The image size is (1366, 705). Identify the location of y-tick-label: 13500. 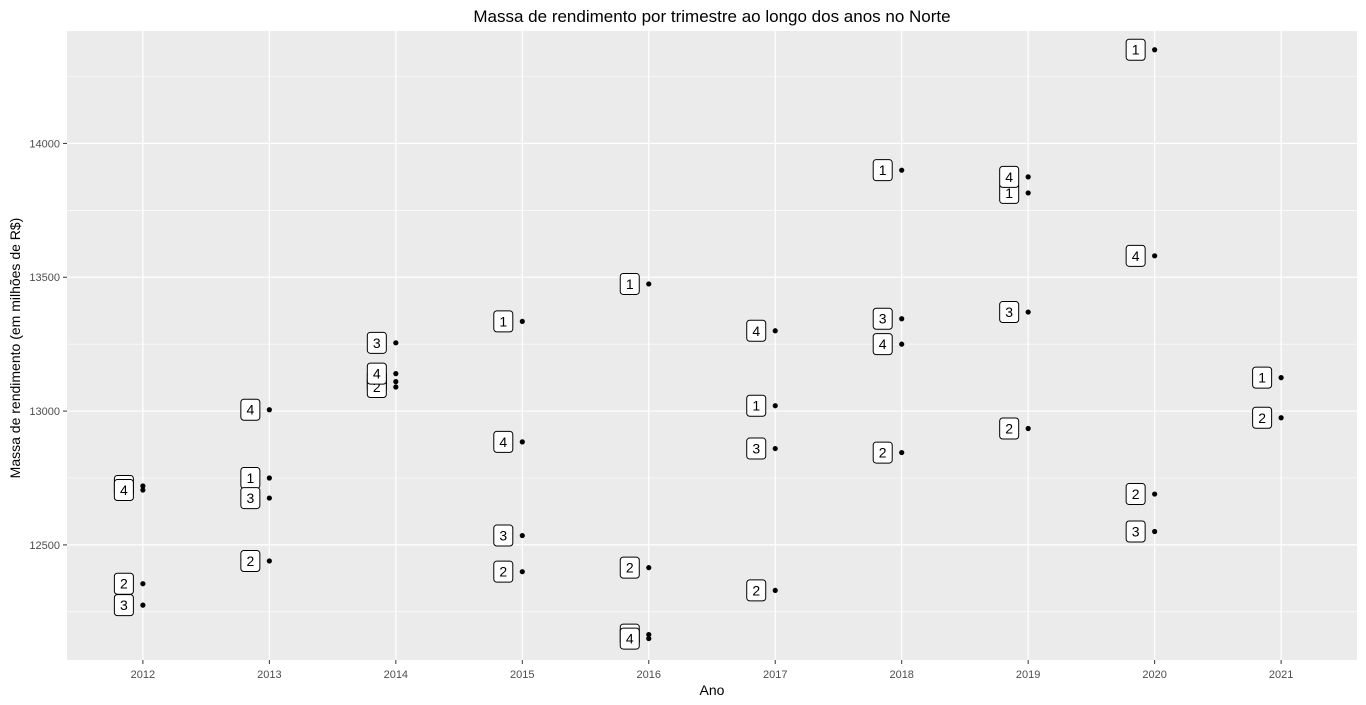
(44, 278).